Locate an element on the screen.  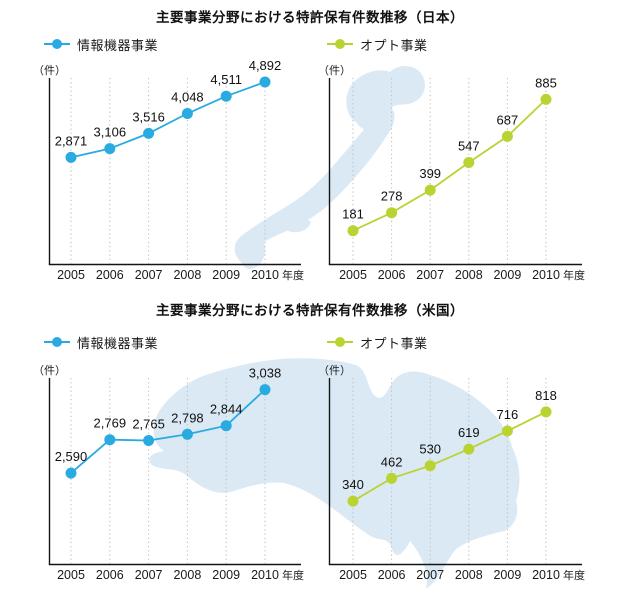
data-point-value-label: 547 is located at coordinates (469, 146).